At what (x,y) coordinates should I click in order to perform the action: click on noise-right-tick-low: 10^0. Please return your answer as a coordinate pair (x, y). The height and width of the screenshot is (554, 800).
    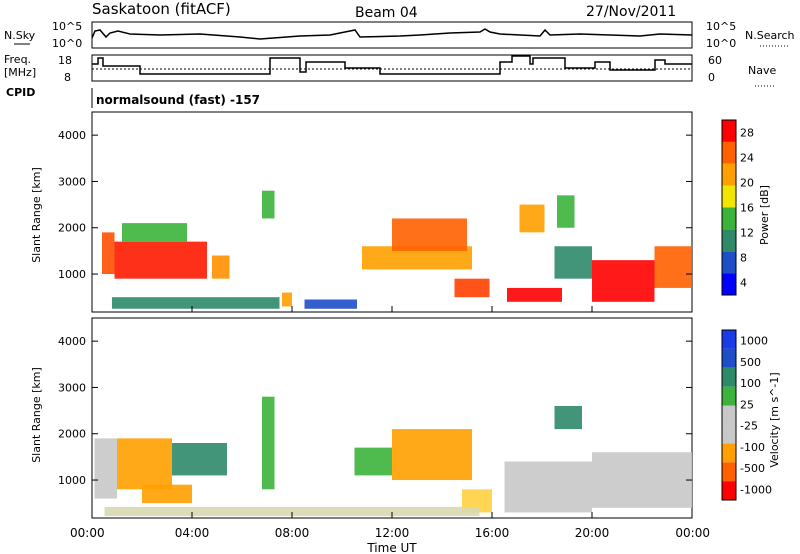
    Looking at the image, I should click on (721, 43).